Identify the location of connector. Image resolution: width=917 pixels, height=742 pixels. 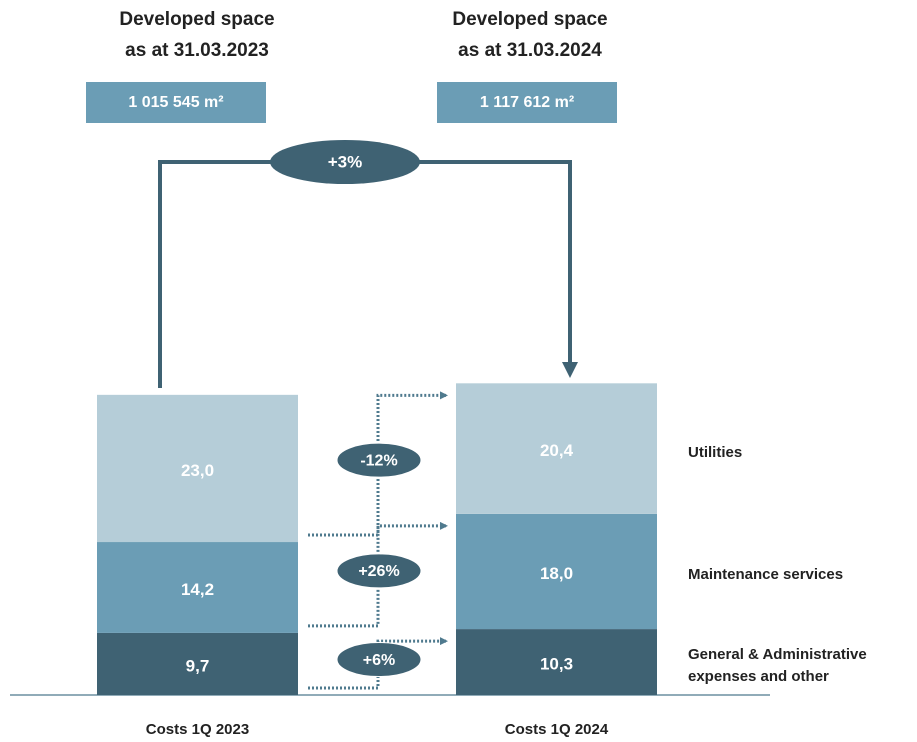
(368, 274).